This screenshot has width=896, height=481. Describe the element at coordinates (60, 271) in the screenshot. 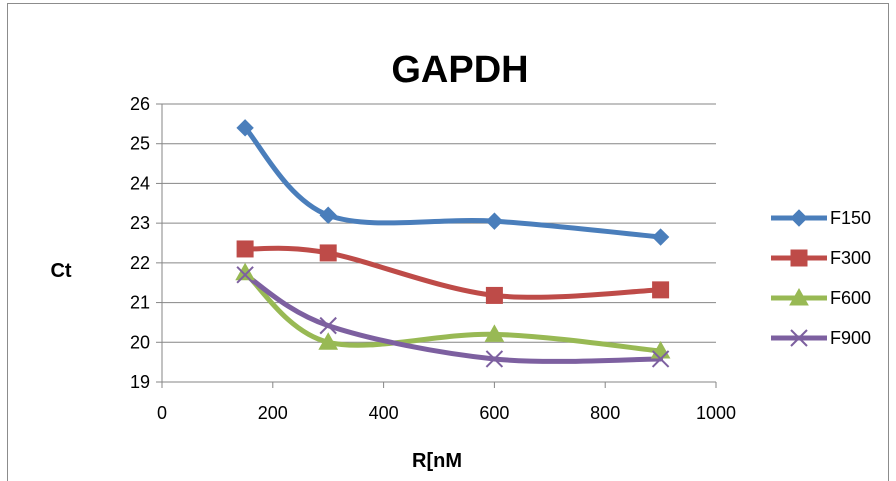

I see `y-axis-title: Ct` at that location.